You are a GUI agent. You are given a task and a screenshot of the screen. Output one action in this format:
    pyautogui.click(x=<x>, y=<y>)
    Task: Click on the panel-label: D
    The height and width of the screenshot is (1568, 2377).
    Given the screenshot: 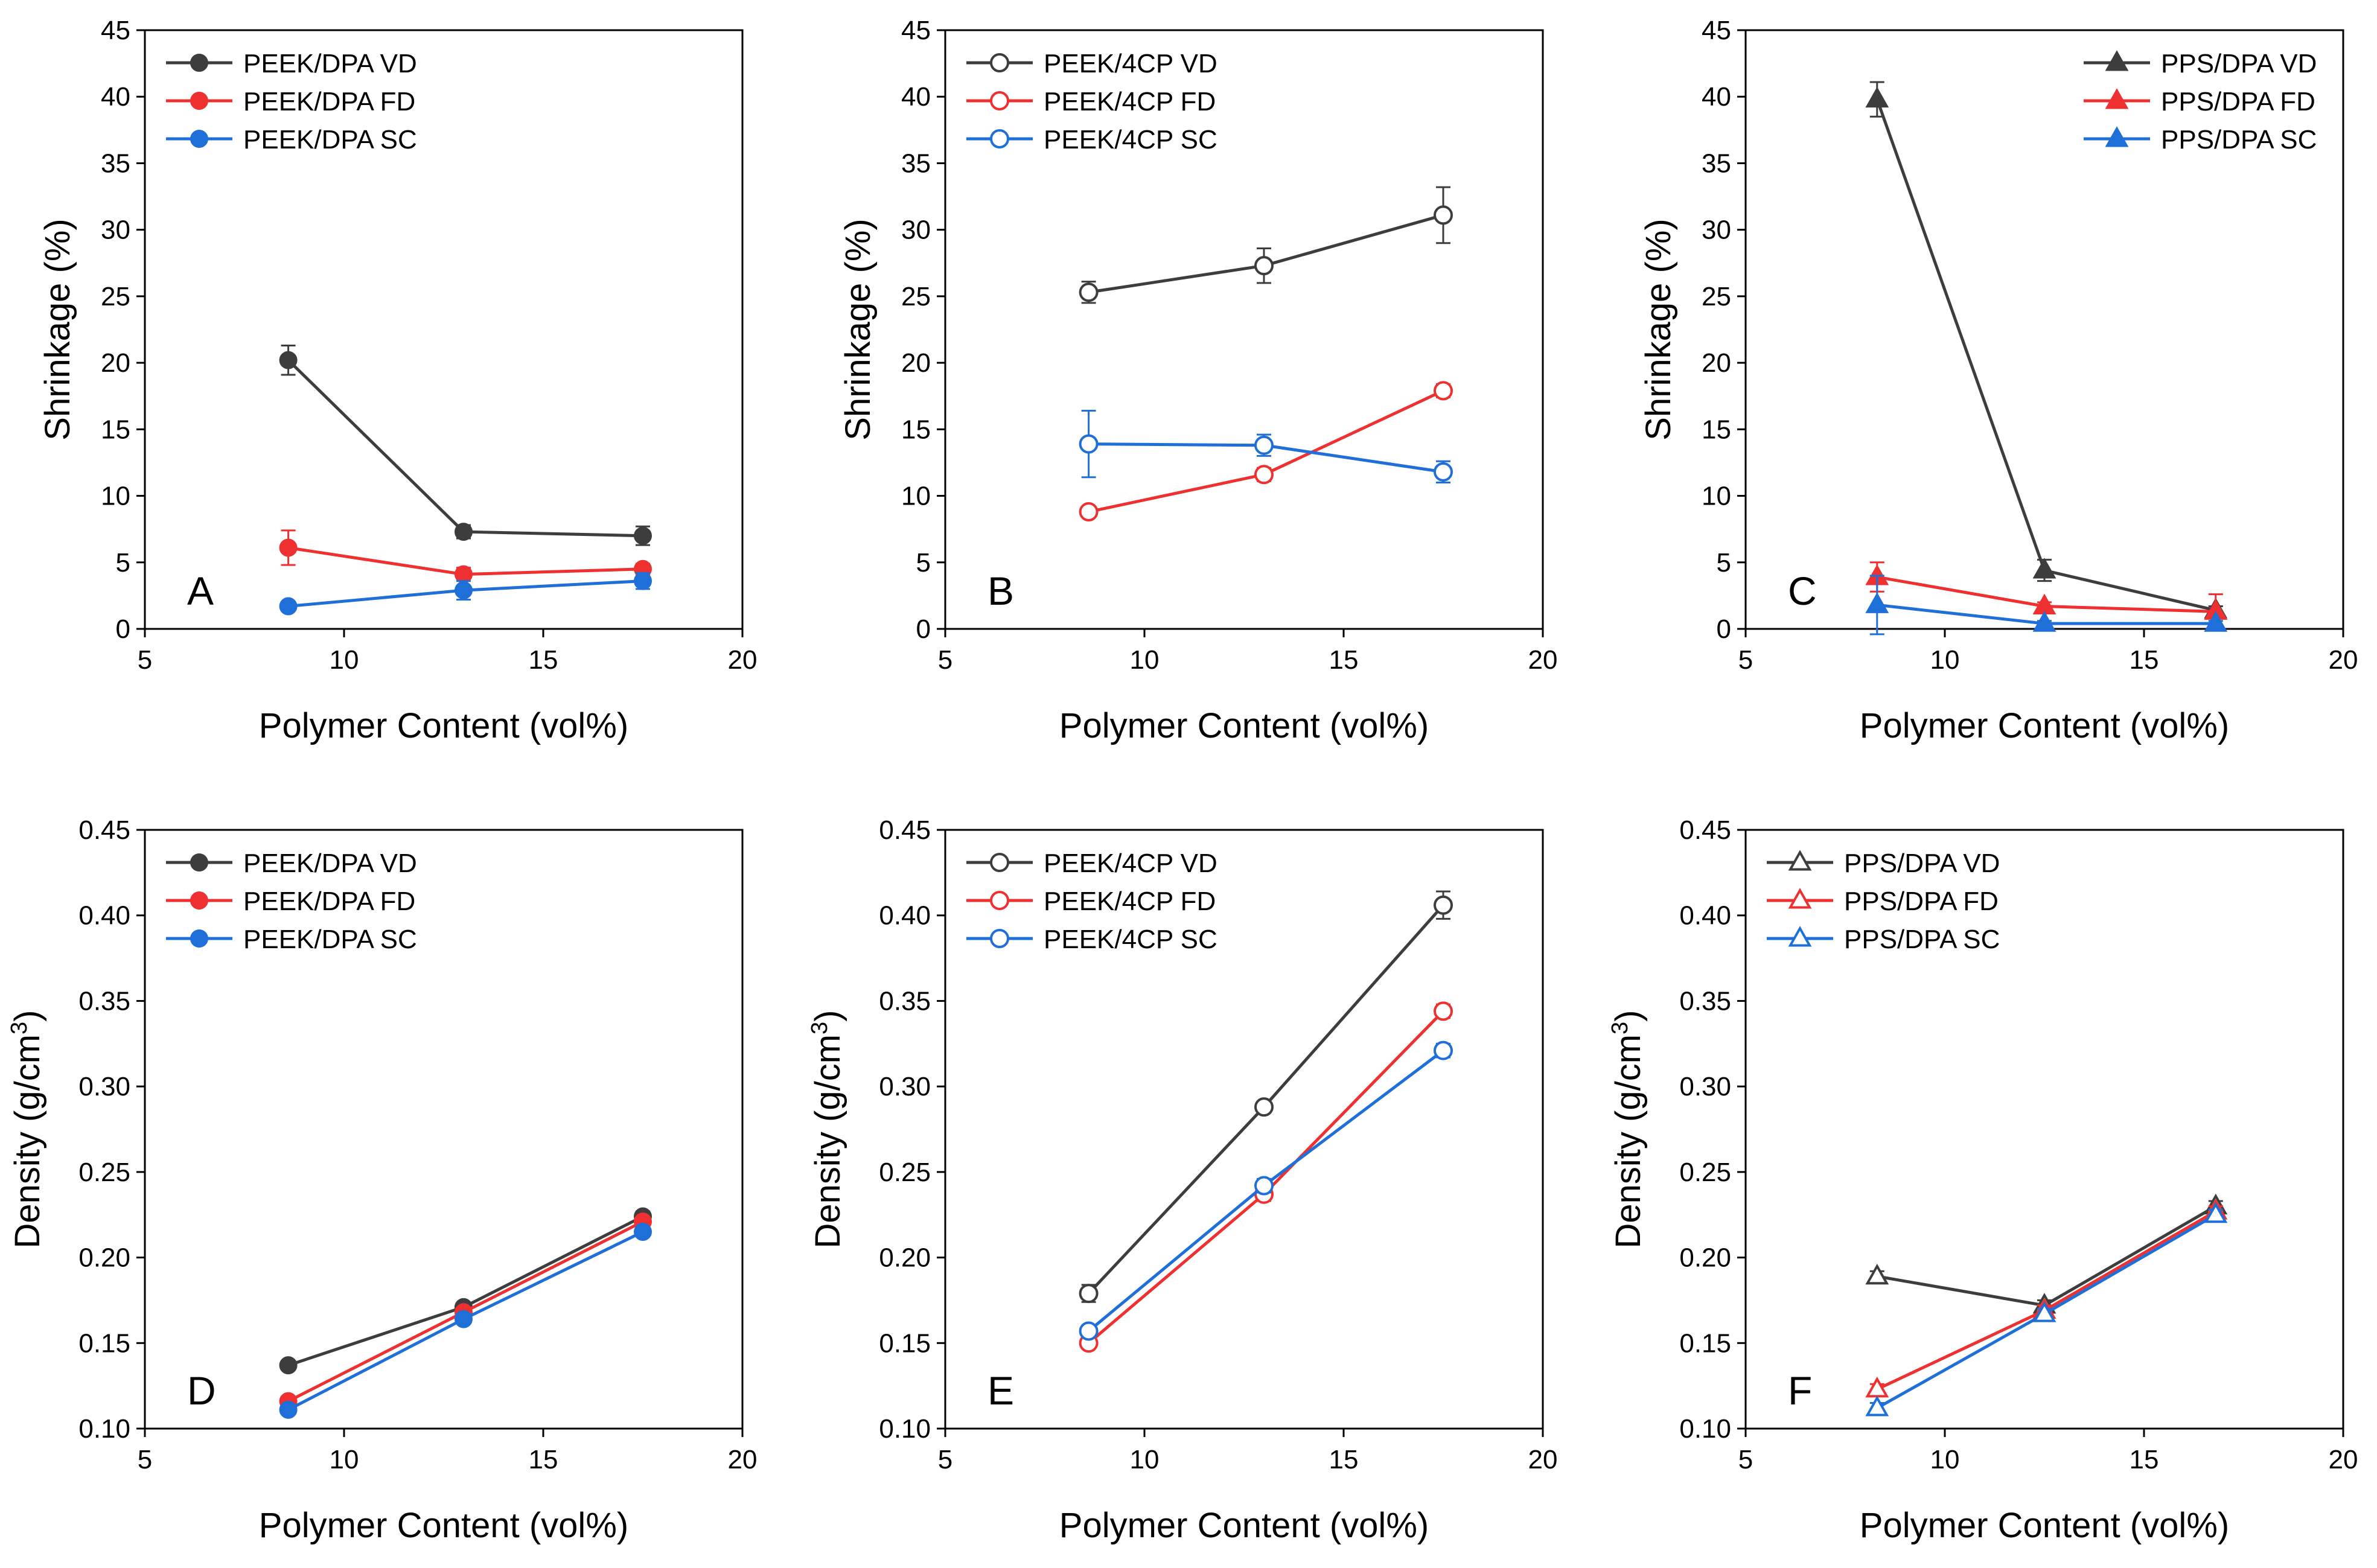 What is the action you would take?
    pyautogui.click(x=201, y=1391)
    